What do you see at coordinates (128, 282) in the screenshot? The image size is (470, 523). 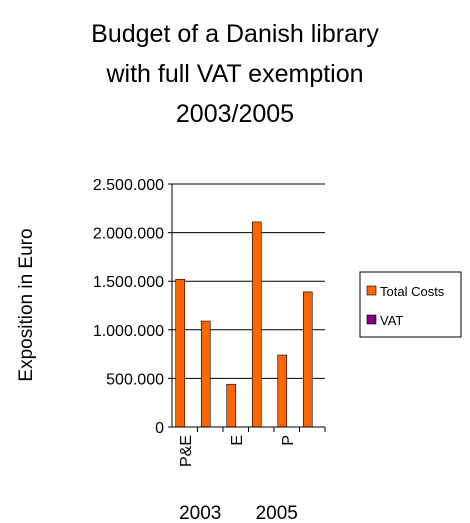 I see `y-tick-label: 1.500.000` at bounding box center [128, 282].